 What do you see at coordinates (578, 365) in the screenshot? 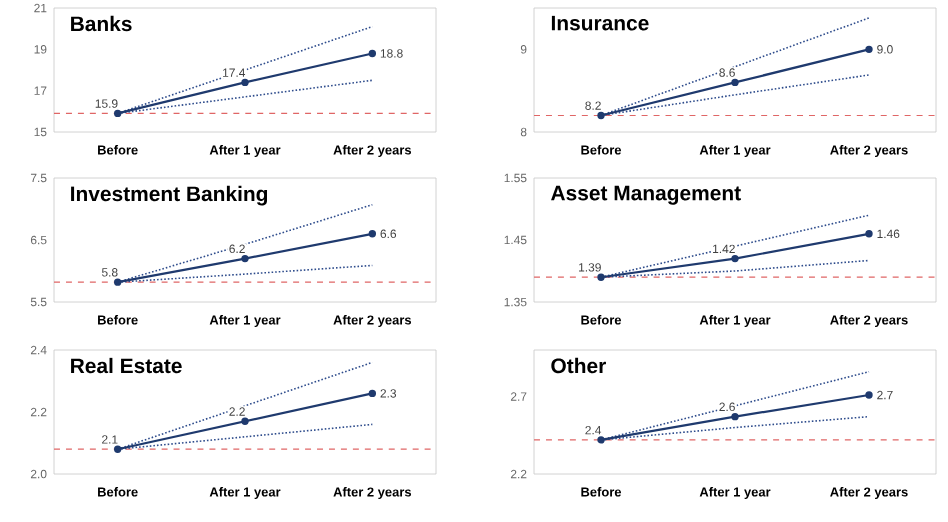
I see `chart-title: Other` at bounding box center [578, 365].